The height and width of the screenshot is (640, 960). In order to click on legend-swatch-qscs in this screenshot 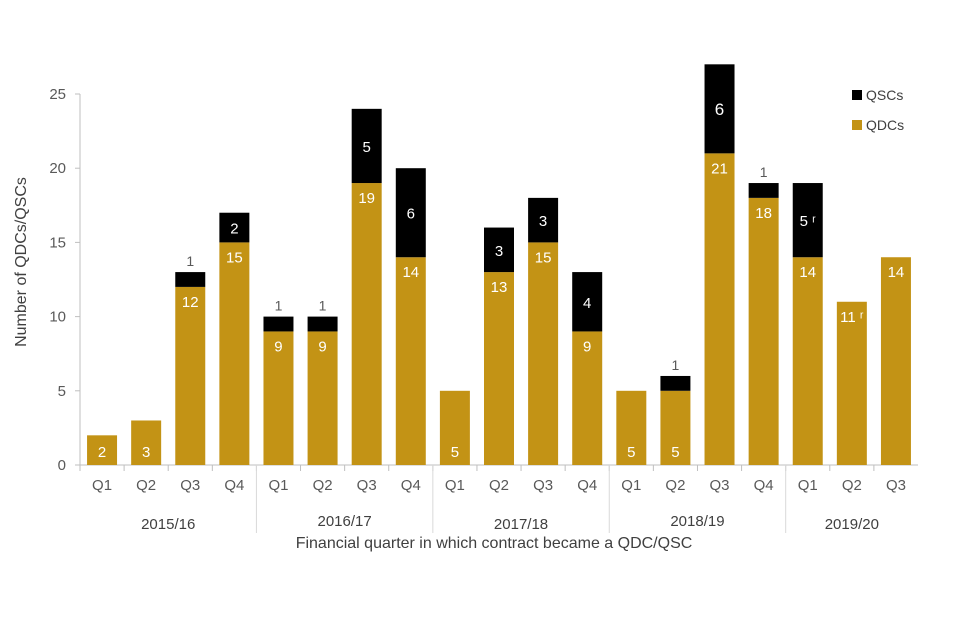, I will do `click(857, 95)`.